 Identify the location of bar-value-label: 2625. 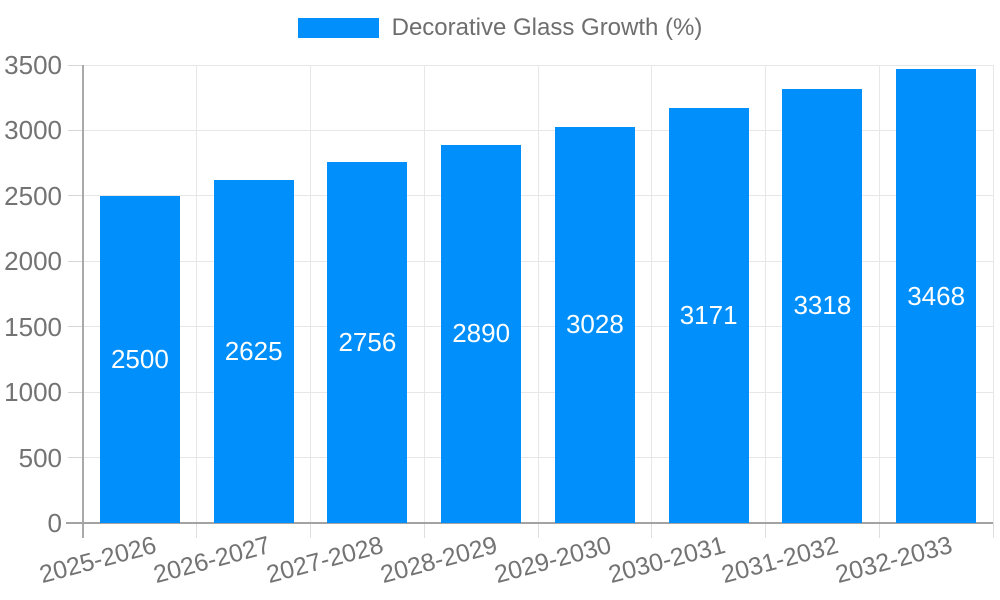
(253, 350).